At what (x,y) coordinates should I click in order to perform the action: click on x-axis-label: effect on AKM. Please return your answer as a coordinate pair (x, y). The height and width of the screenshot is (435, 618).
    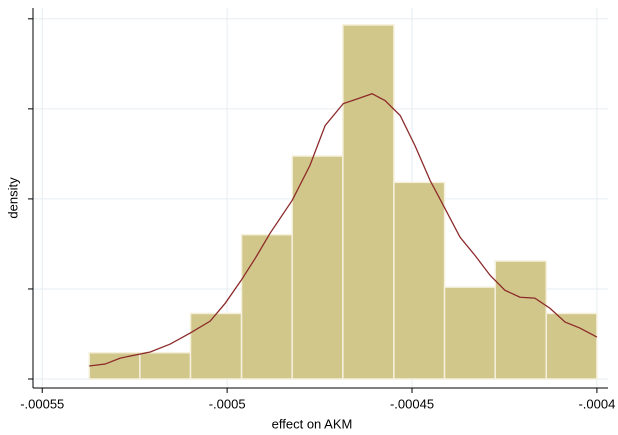
    Looking at the image, I should click on (312, 423).